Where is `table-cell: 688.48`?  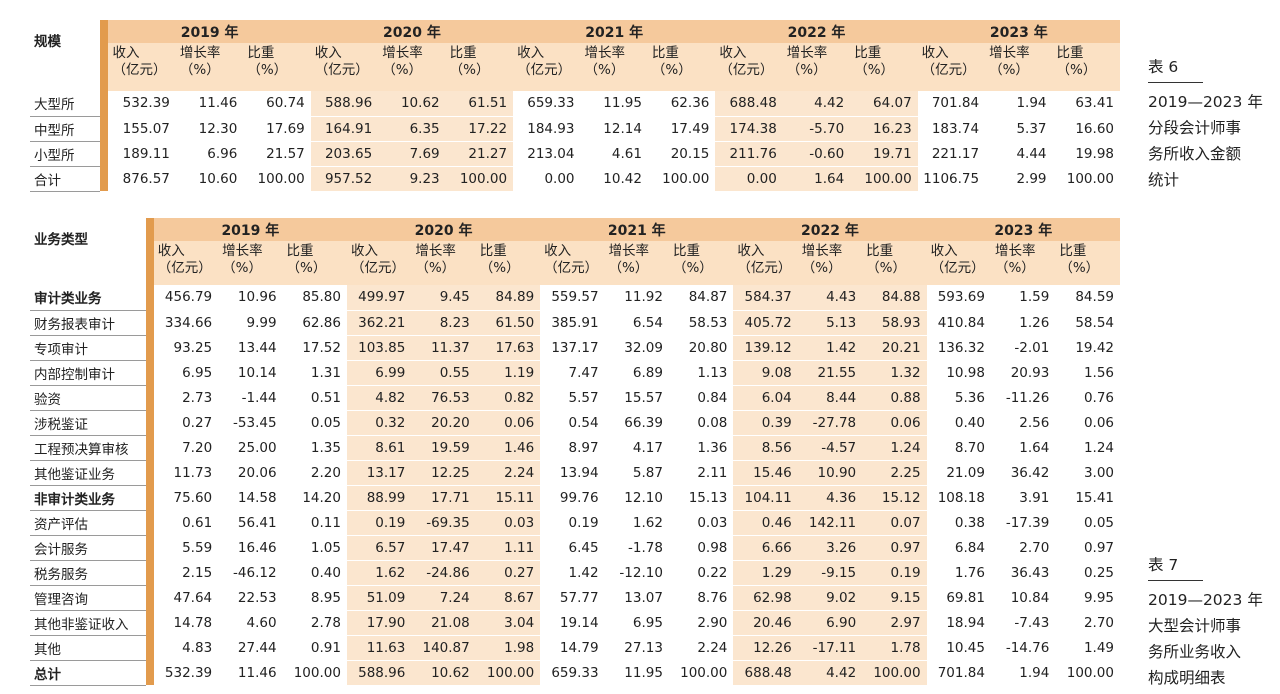
table-cell: 688.48 is located at coordinates (749, 104).